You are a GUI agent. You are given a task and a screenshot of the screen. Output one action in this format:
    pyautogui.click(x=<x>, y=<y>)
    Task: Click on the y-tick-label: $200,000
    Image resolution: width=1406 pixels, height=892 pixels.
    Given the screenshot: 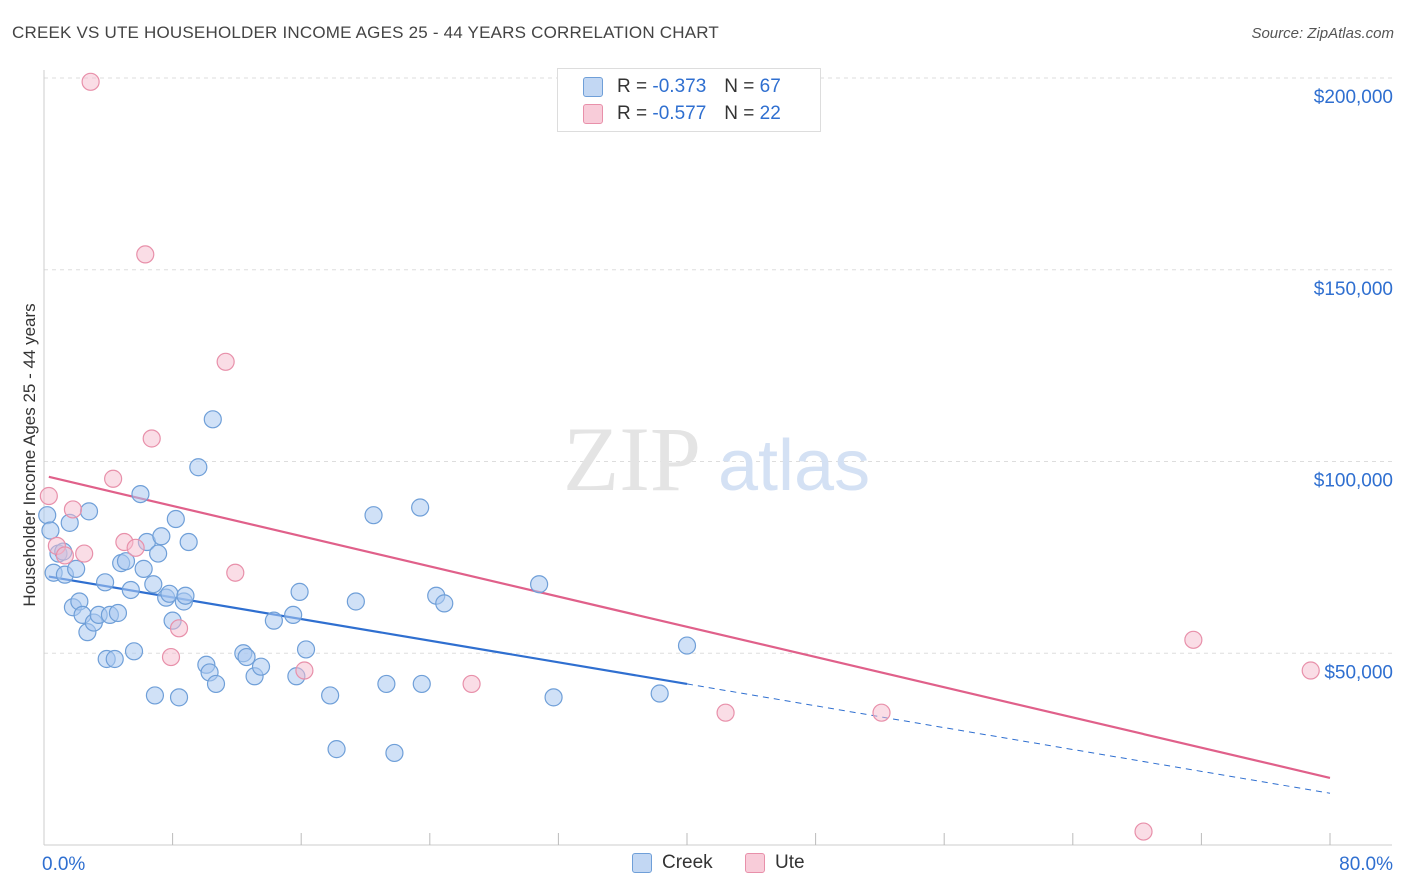 What is the action you would take?
    pyautogui.click(x=1353, y=97)
    